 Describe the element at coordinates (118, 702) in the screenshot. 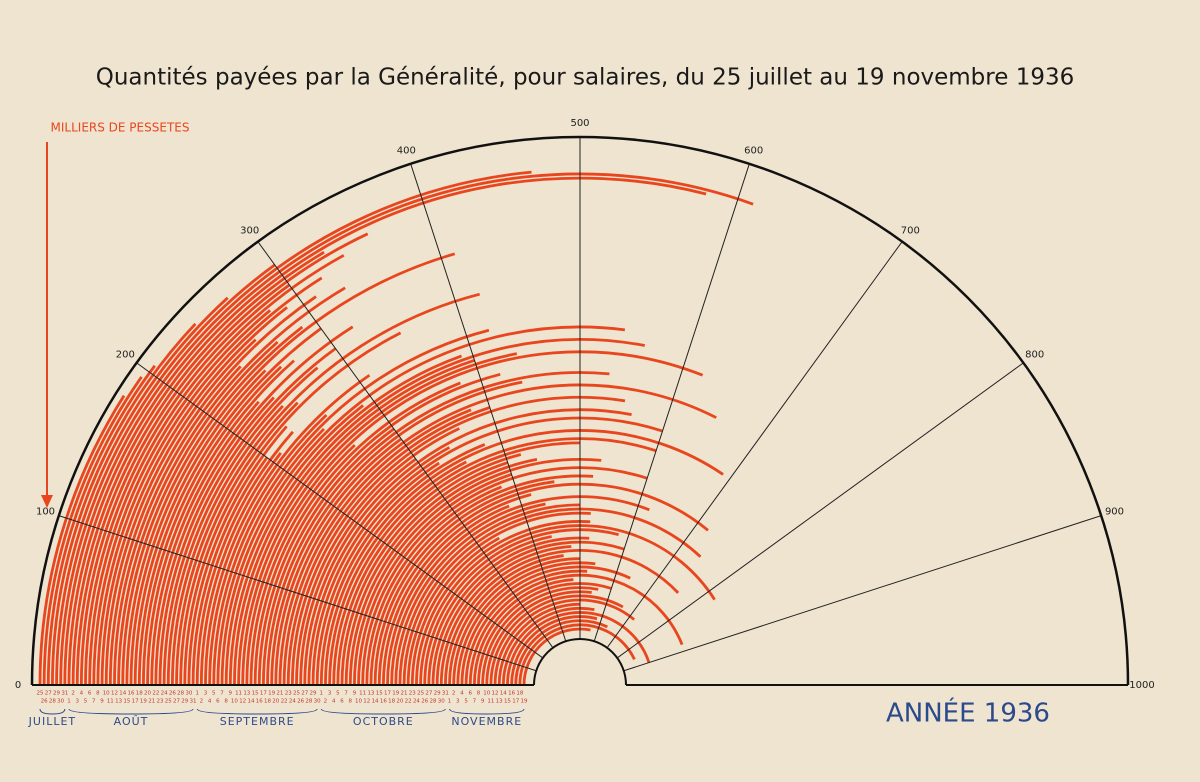

I see `day-label: 13` at that location.